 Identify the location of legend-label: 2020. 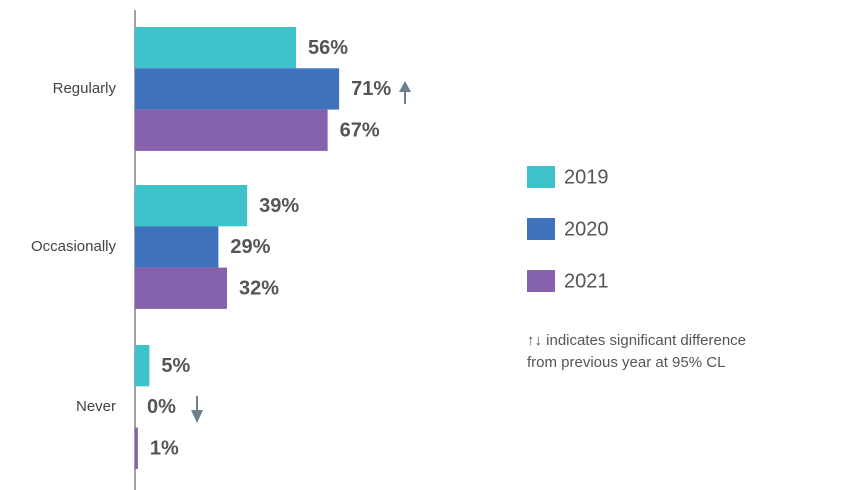
(586, 229).